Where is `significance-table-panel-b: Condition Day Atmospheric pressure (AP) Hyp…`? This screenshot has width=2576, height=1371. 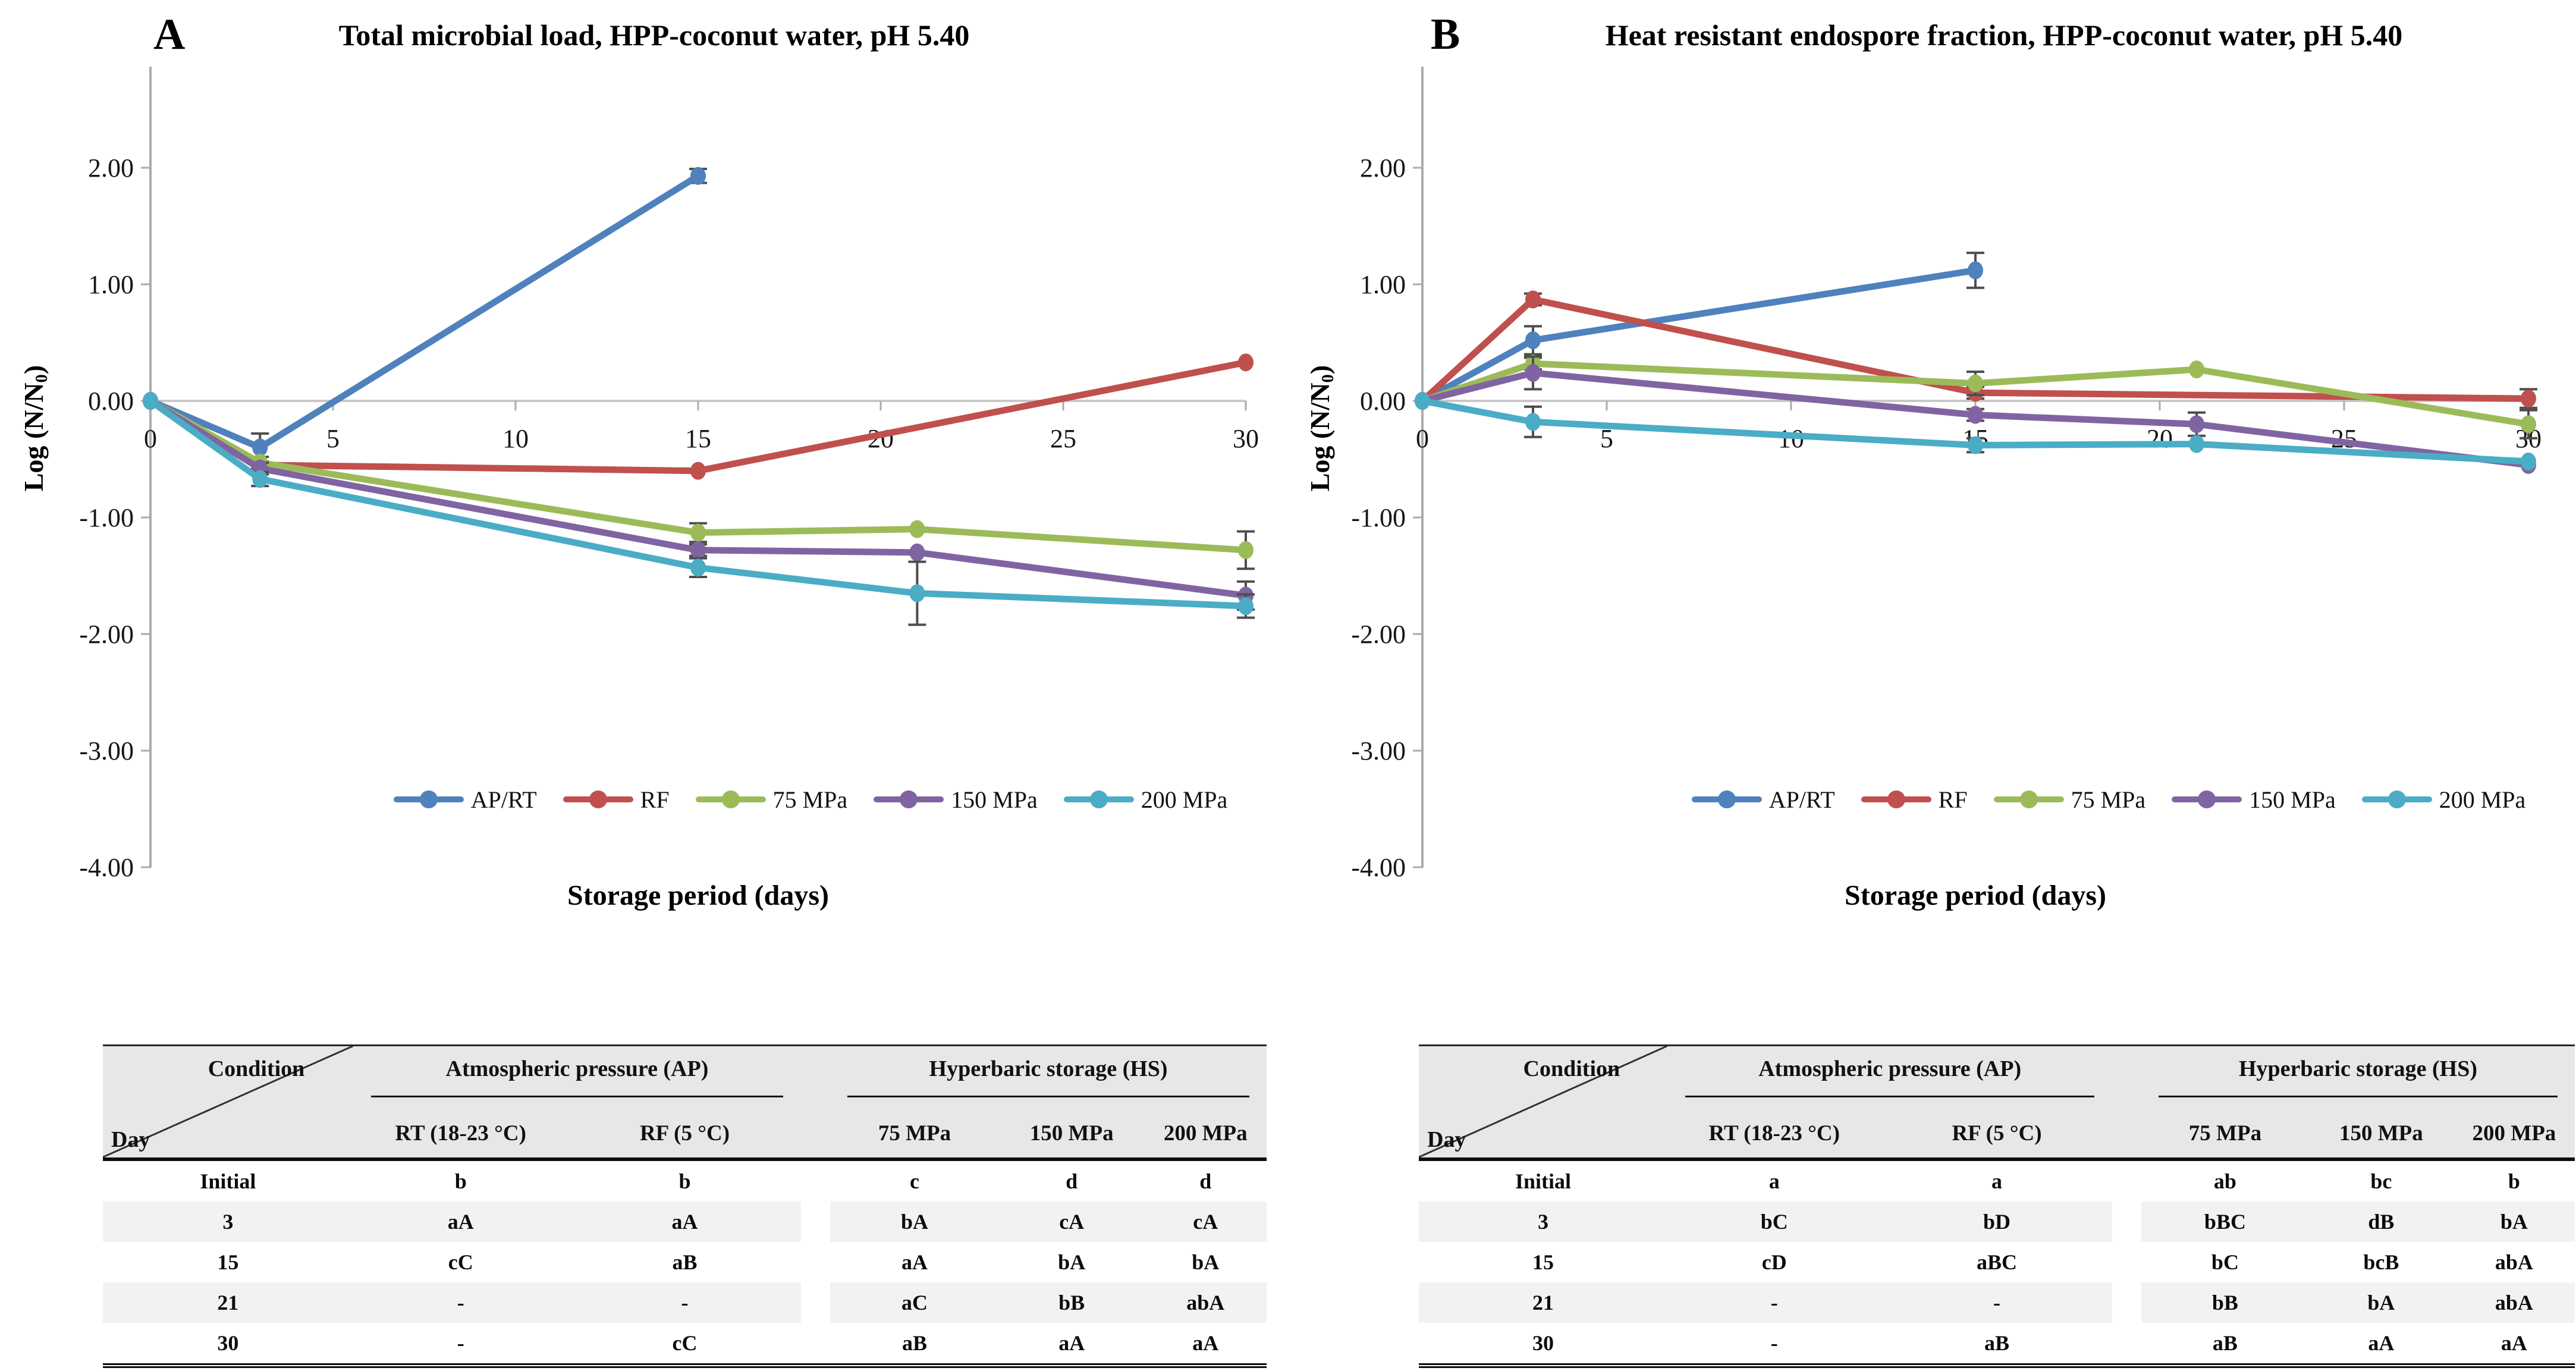
significance-table-panel-b: Condition Day Atmospheric pressure (AP) Hyp… is located at coordinates (1997, 1206).